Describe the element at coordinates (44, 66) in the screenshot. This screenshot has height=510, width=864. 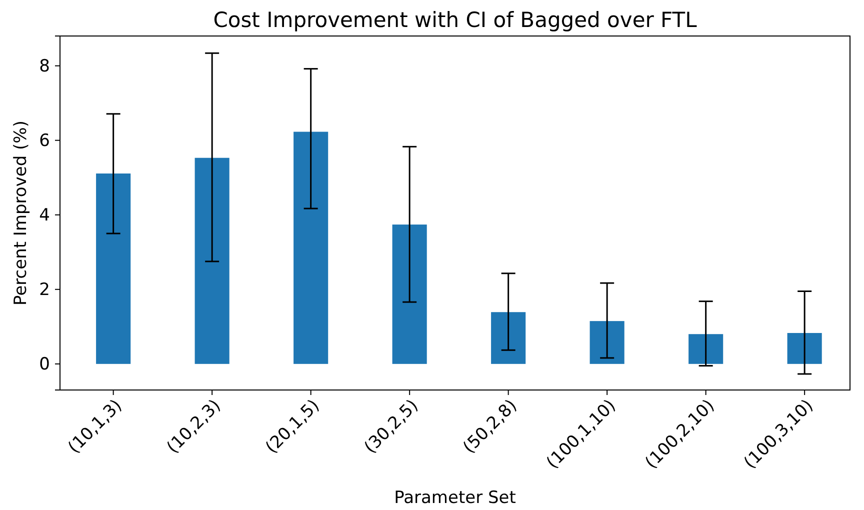
I see `y-tick-label: 8` at that location.